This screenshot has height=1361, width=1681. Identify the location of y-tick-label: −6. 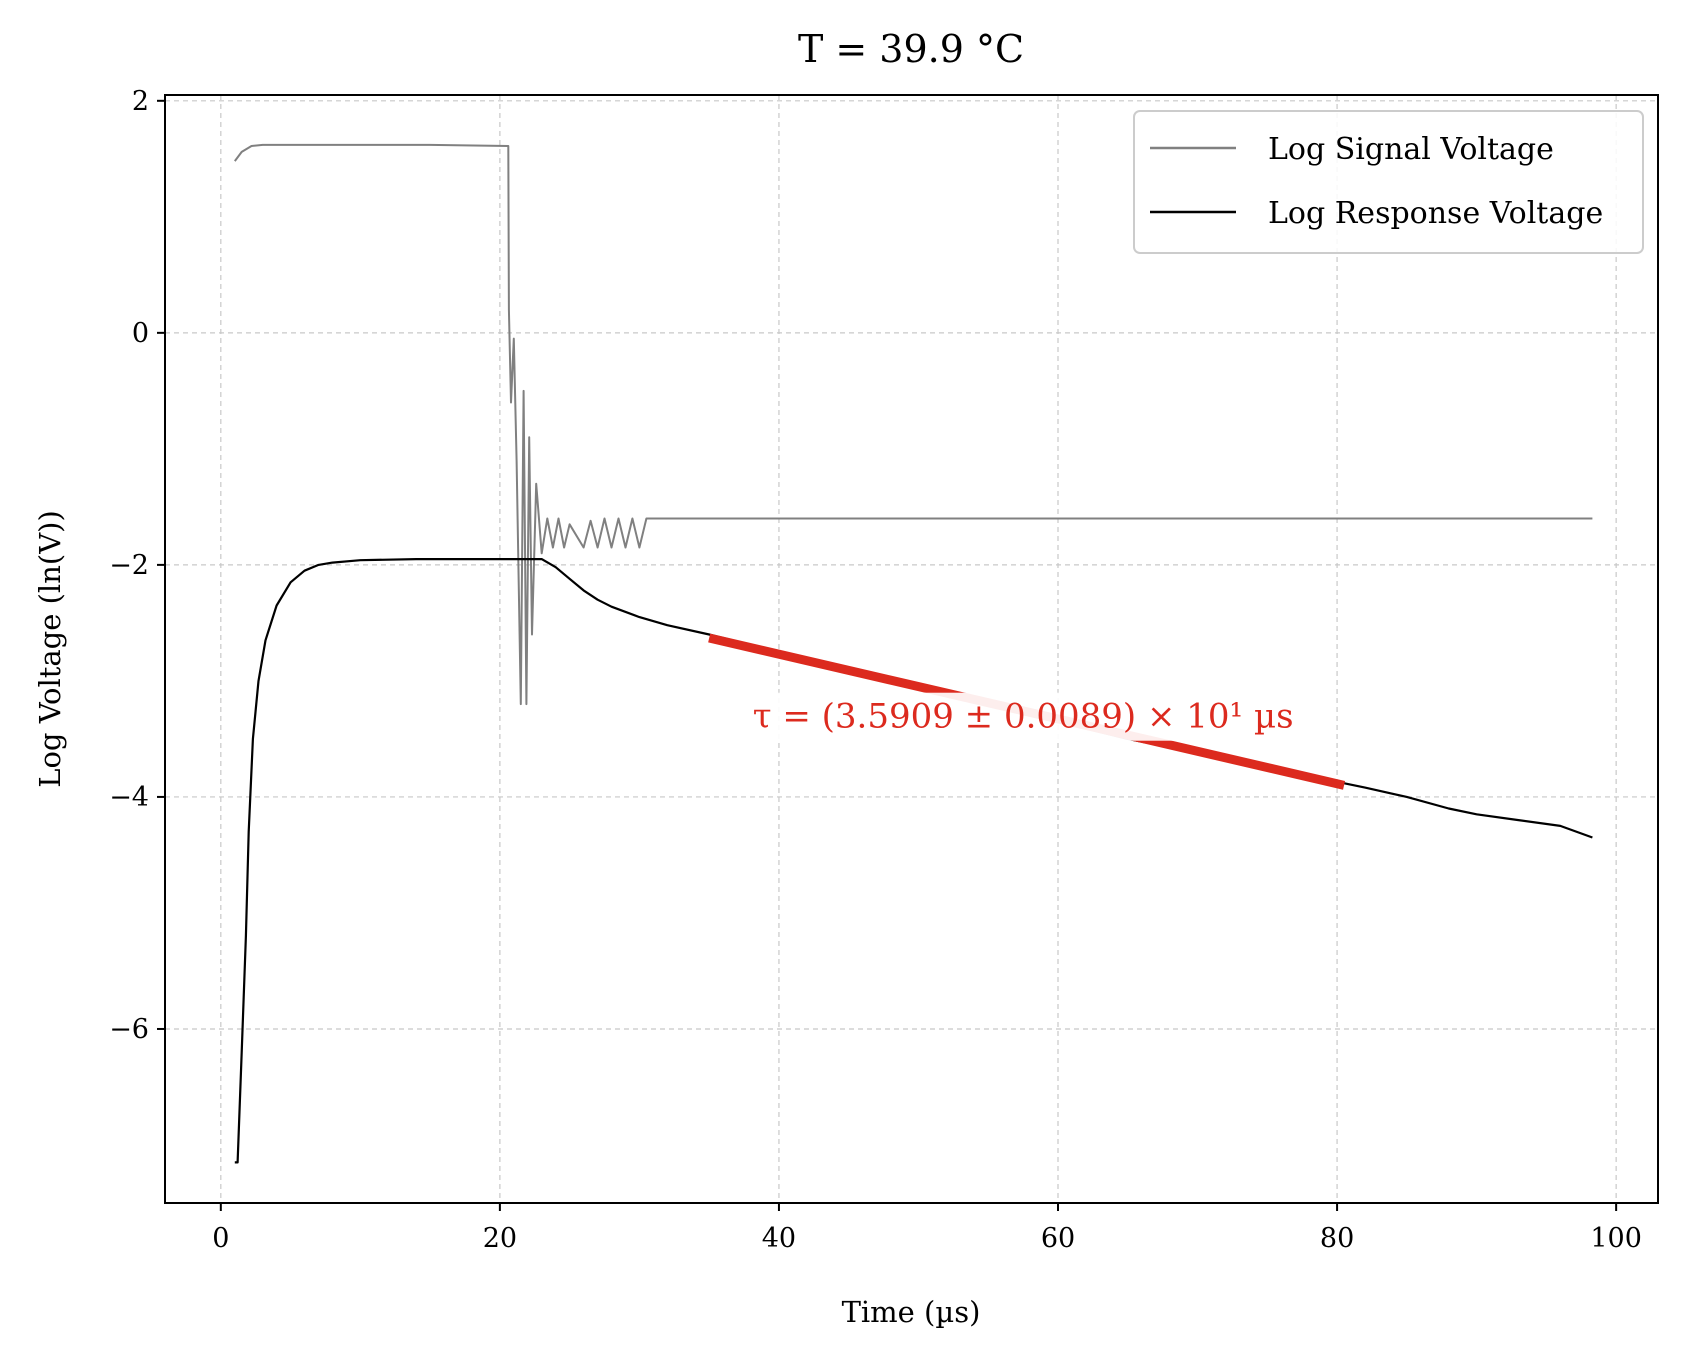
(129, 1029).